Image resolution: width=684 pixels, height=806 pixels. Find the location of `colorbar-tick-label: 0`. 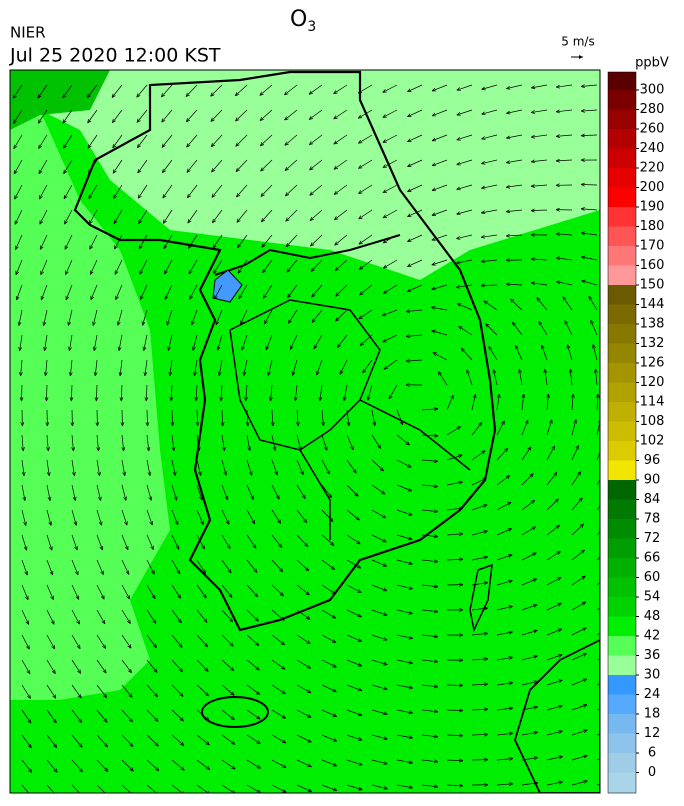

colorbar-tick-label: 0 is located at coordinates (652, 772).